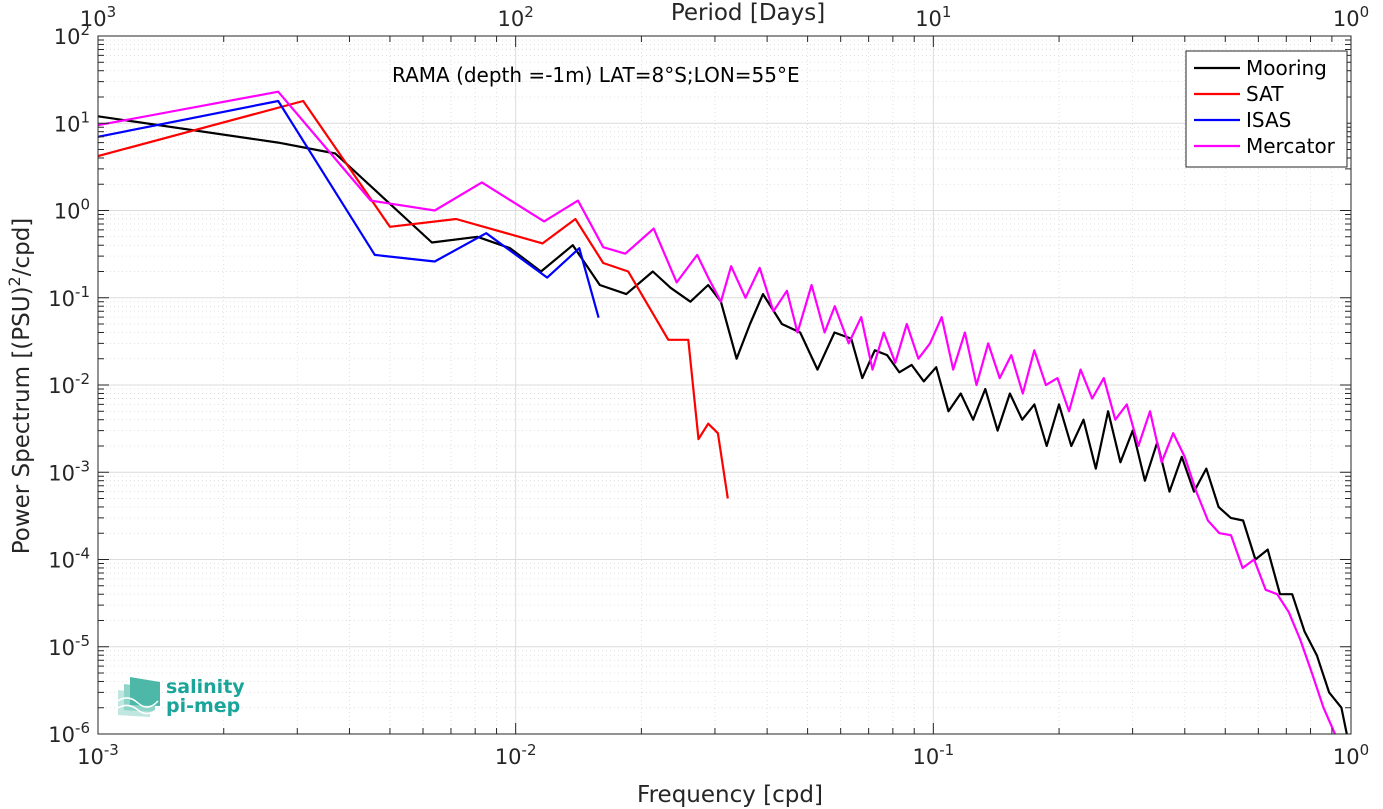 Image resolution: width=1383 pixels, height=809 pixels. What do you see at coordinates (69, 559) in the screenshot?
I see `y-tick-label: 10⁻⁴` at bounding box center [69, 559].